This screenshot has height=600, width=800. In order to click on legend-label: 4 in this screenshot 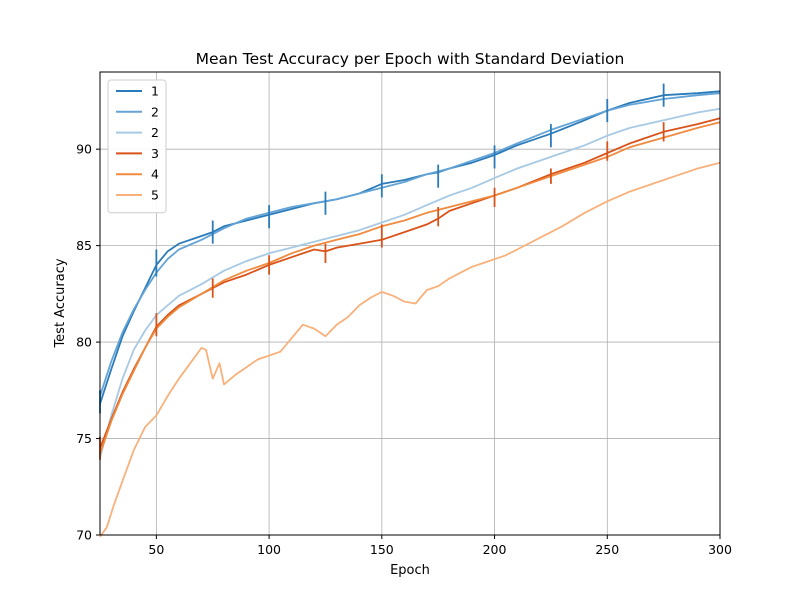, I will do `click(155, 174)`.